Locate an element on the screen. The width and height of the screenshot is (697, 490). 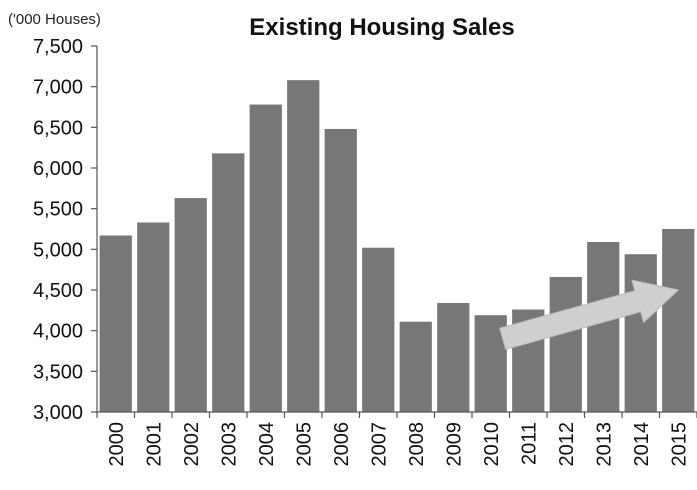
x-tick-label: 2010 is located at coordinates (492, 444).